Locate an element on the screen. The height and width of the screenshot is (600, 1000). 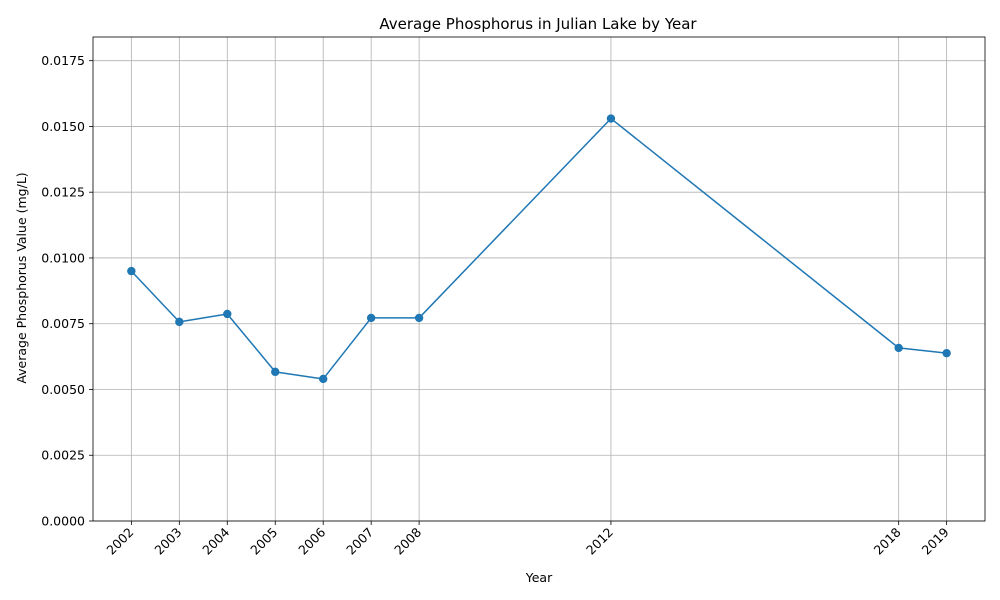
y-tick-label: 0.0175 is located at coordinates (63, 60).